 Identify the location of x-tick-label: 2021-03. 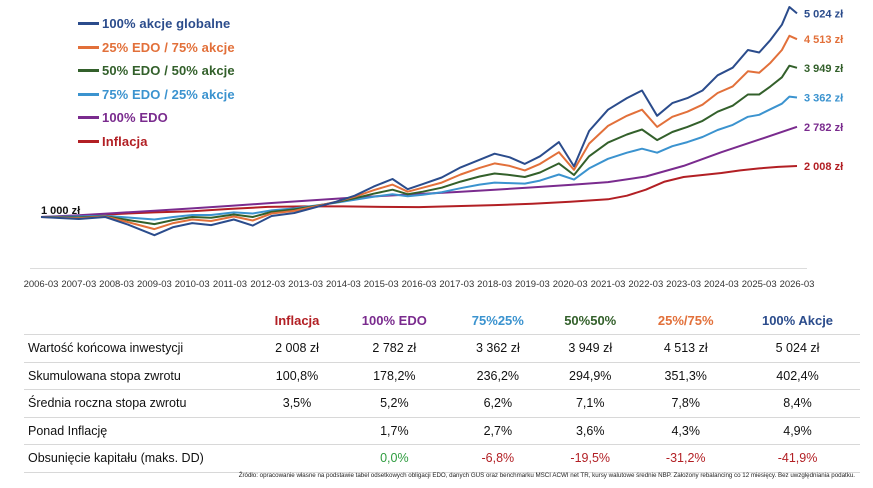
(608, 284).